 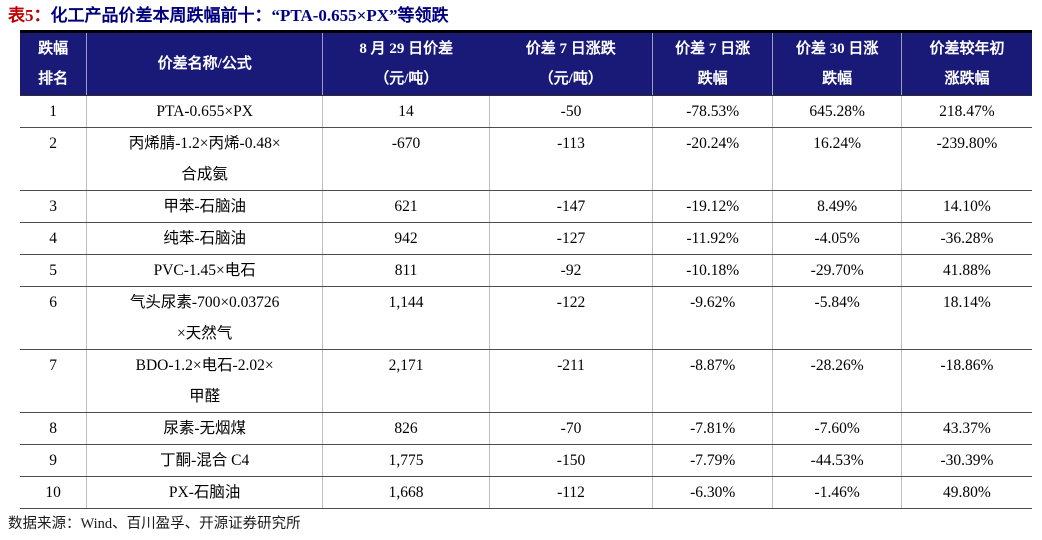 What do you see at coordinates (53, 159) in the screenshot?
I see `rank-cell: 2` at bounding box center [53, 159].